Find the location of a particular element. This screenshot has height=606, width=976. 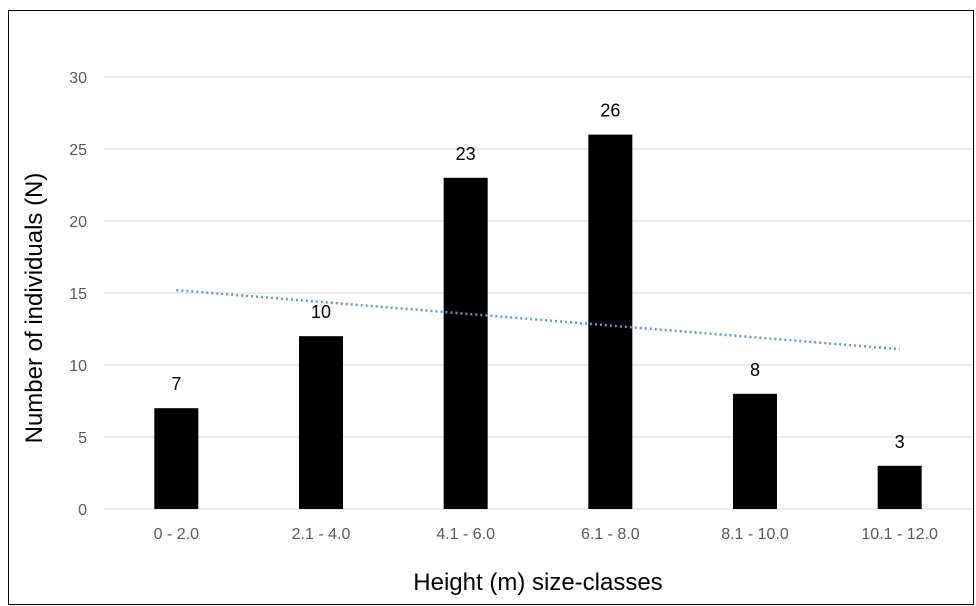

y-axis-ticks: 0 5 10 15 20 25 30 is located at coordinates (78, 294).